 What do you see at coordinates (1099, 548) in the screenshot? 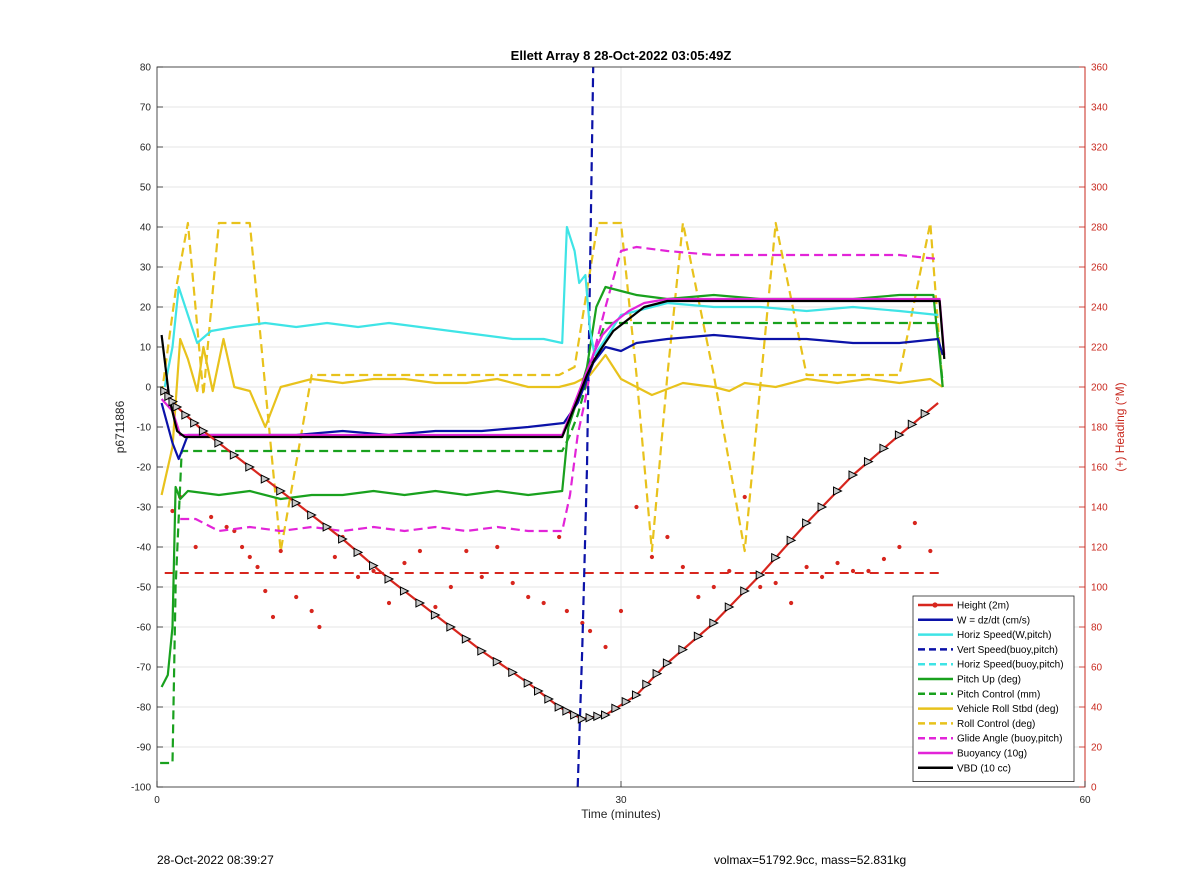
I see `y2-tick-label: 120` at bounding box center [1099, 548].